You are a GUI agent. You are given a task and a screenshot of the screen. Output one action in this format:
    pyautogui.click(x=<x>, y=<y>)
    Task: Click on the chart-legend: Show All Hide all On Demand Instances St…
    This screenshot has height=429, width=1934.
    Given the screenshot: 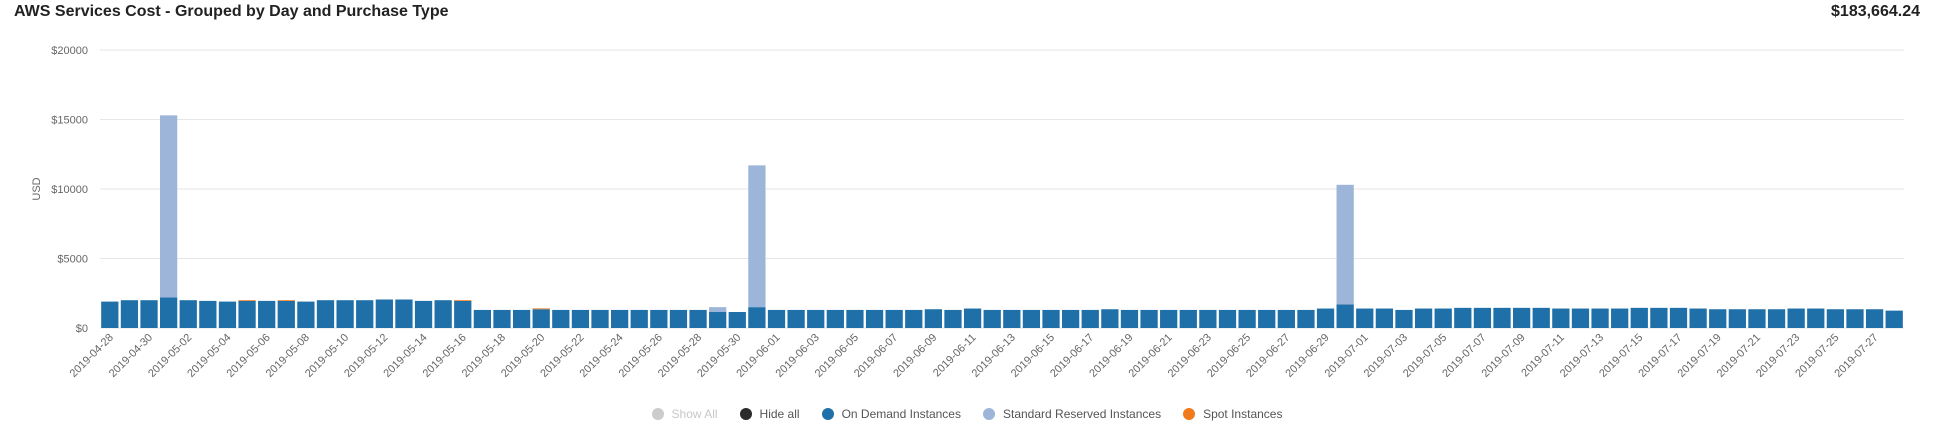 What is the action you would take?
    pyautogui.click(x=967, y=414)
    